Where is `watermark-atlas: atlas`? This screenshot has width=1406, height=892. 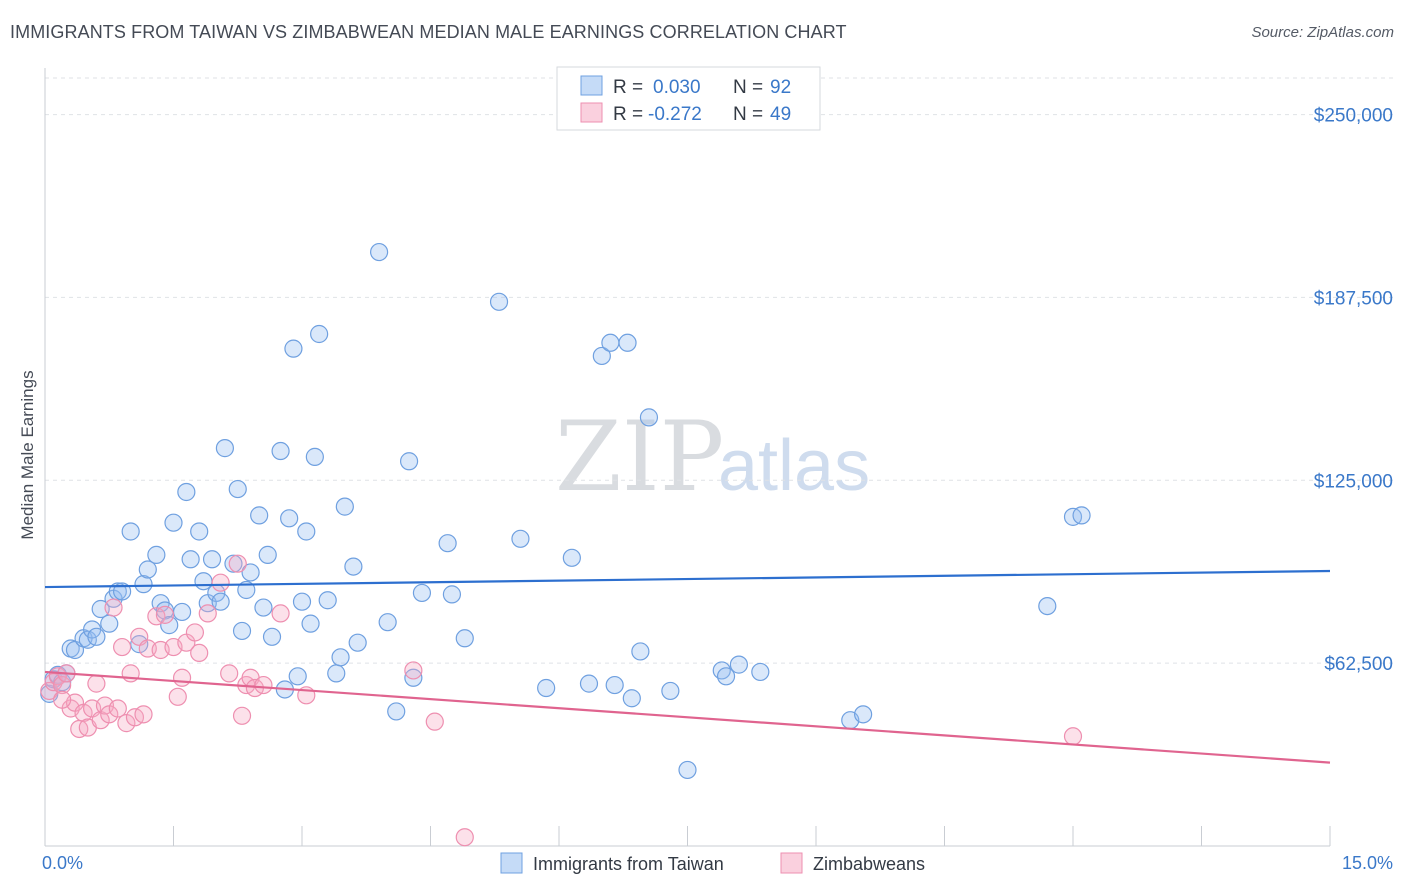
watermark-atlas: atlas is located at coordinates (794, 466).